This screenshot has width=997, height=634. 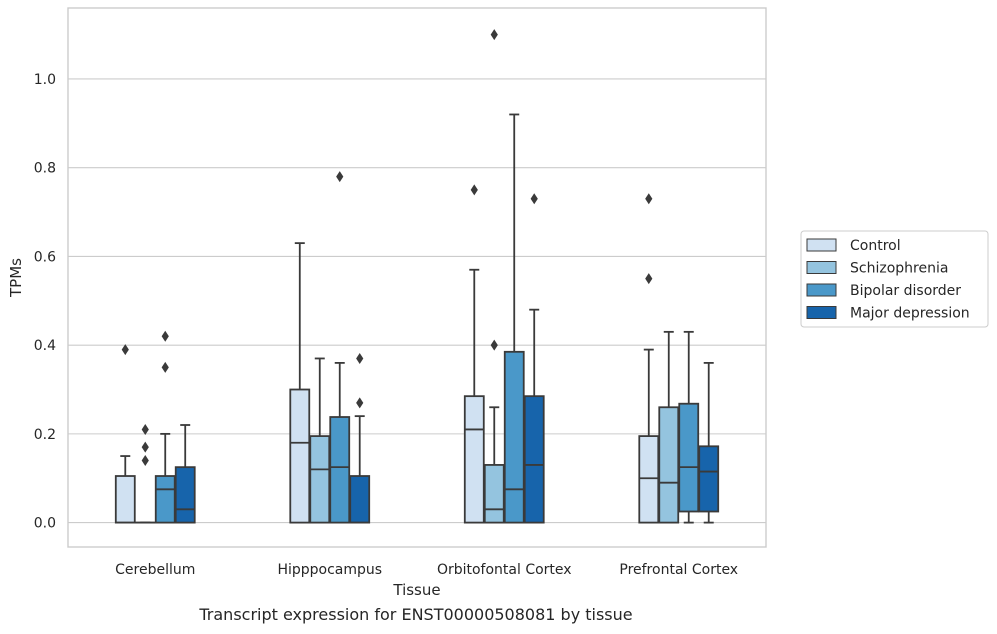 What do you see at coordinates (416, 590) in the screenshot?
I see `x-axis-label: Tissue` at bounding box center [416, 590].